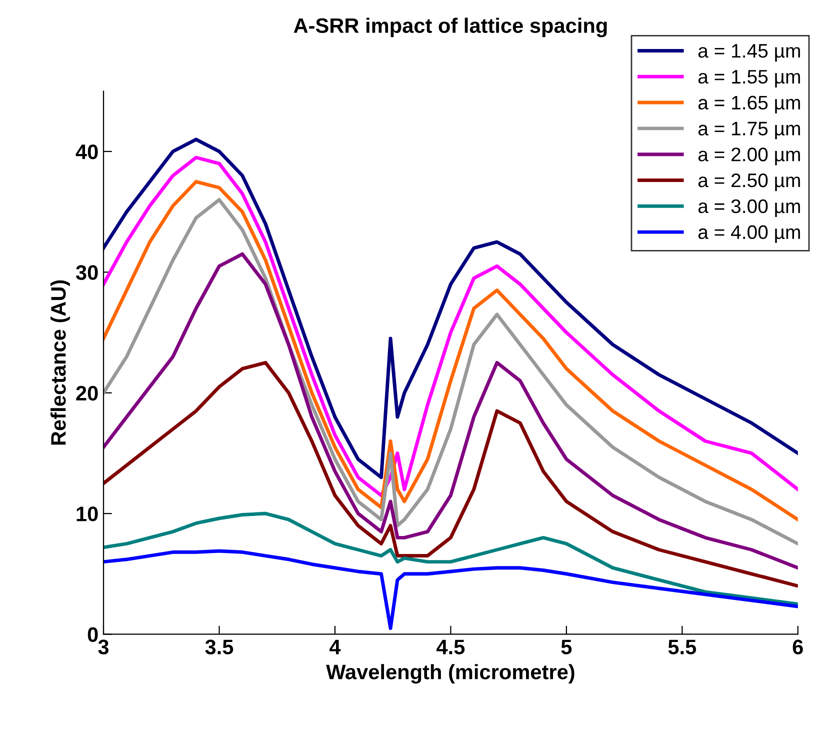 The width and height of the screenshot is (815, 729). What do you see at coordinates (749, 182) in the screenshot?
I see `legend-label: a = 2.50 µm` at bounding box center [749, 182].